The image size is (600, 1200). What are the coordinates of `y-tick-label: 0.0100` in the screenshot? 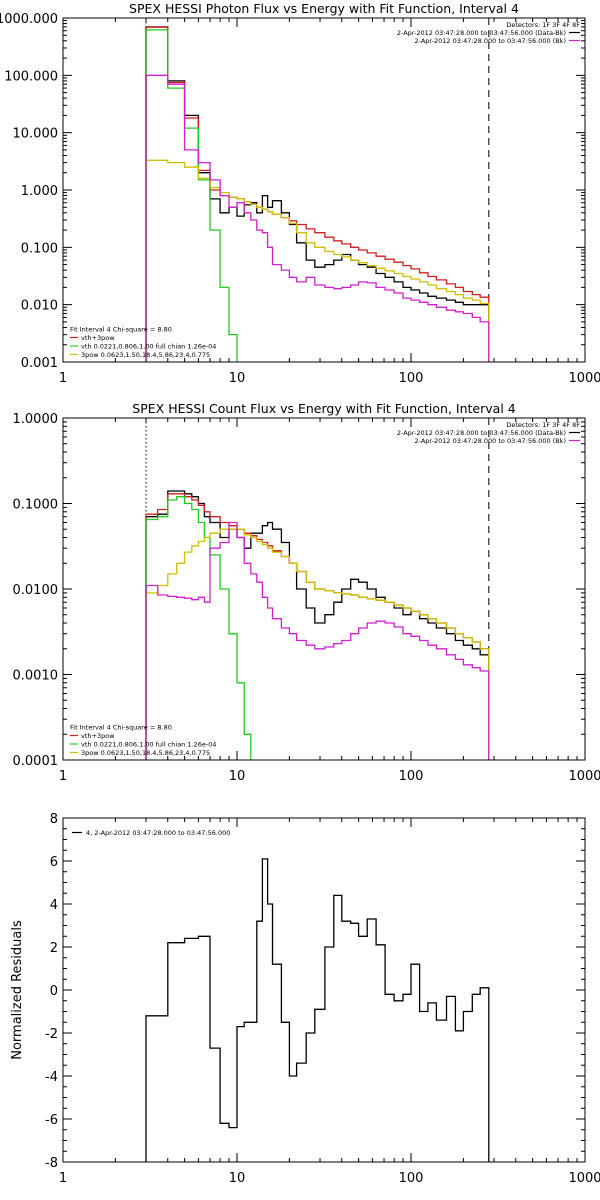 It's located at (36, 590).